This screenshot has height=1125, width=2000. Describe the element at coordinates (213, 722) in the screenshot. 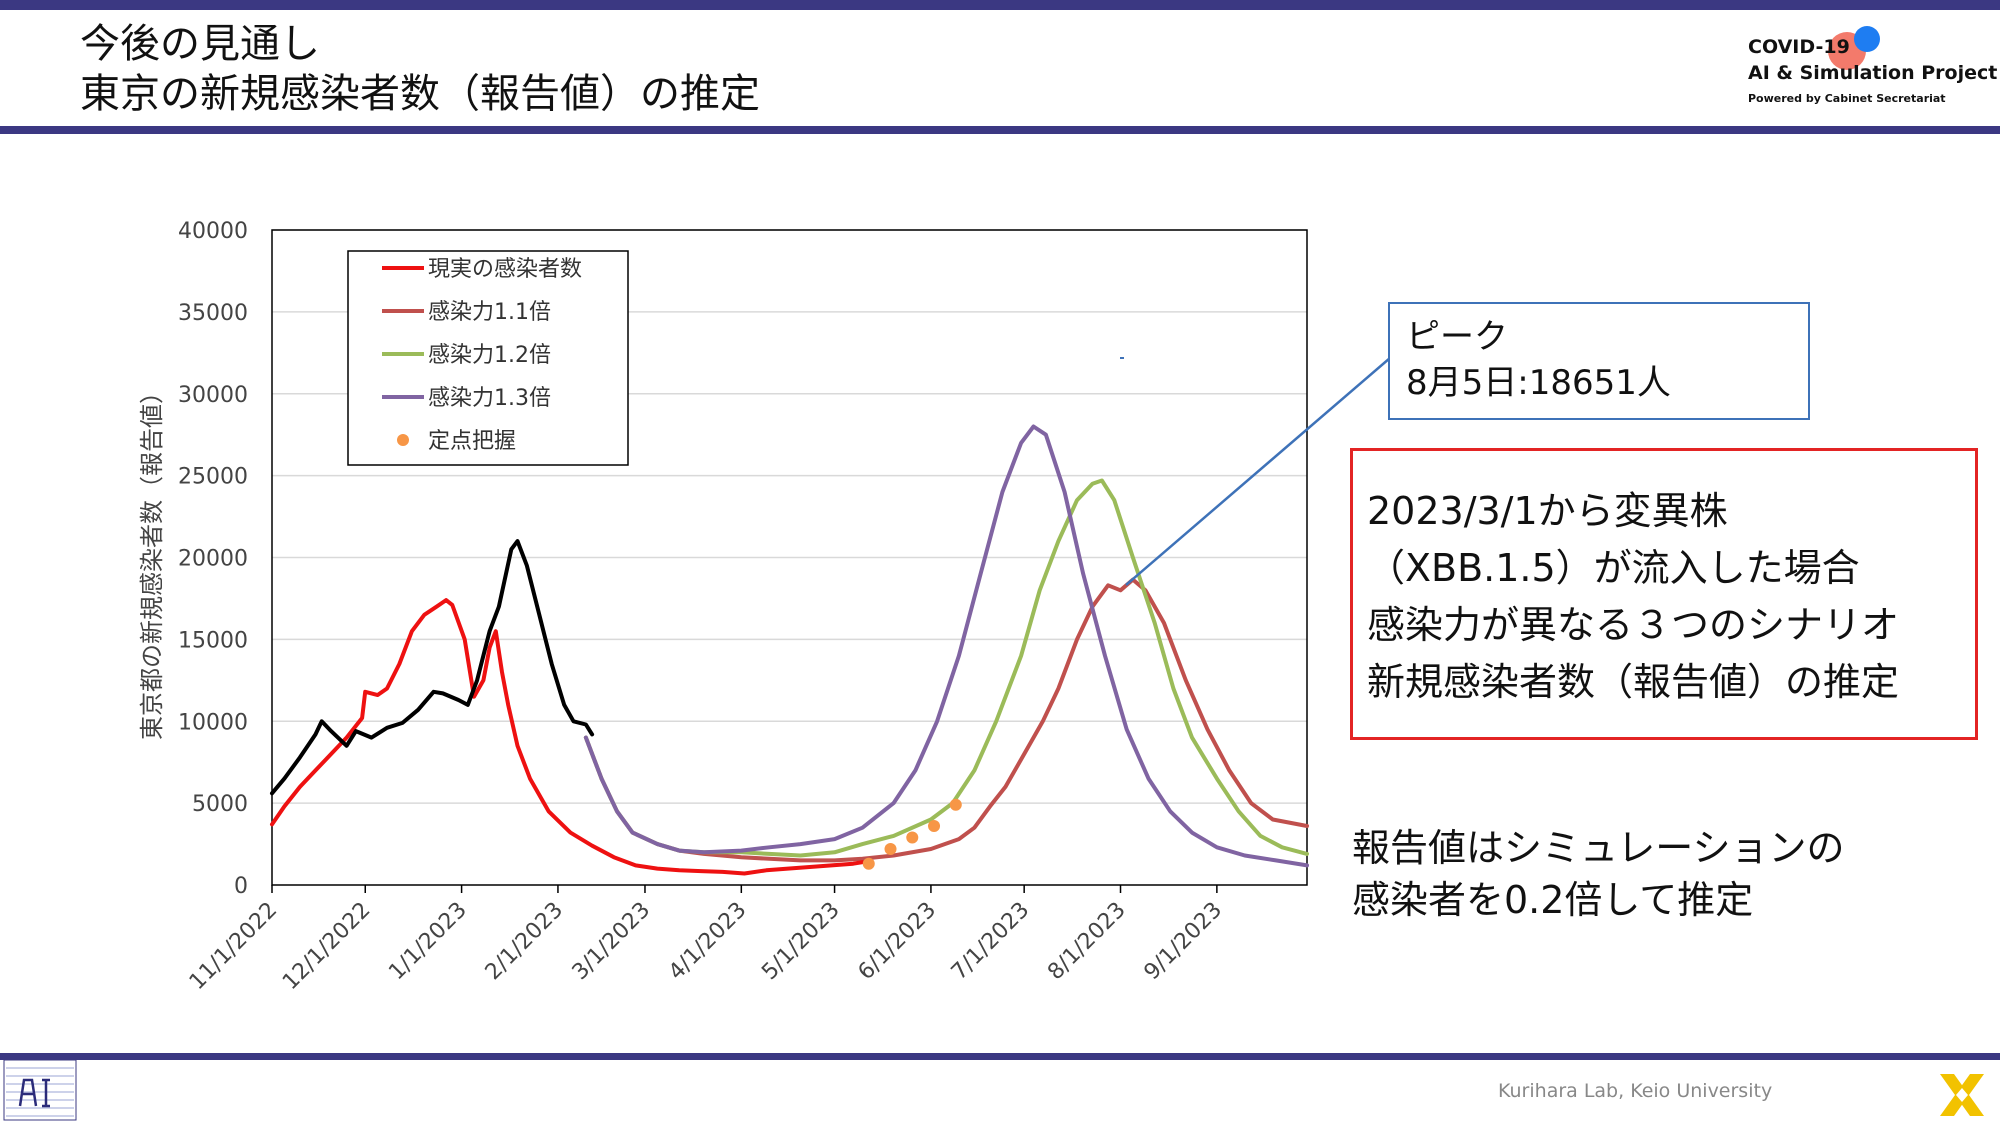

I see `y-tick-label: 10000` at that location.